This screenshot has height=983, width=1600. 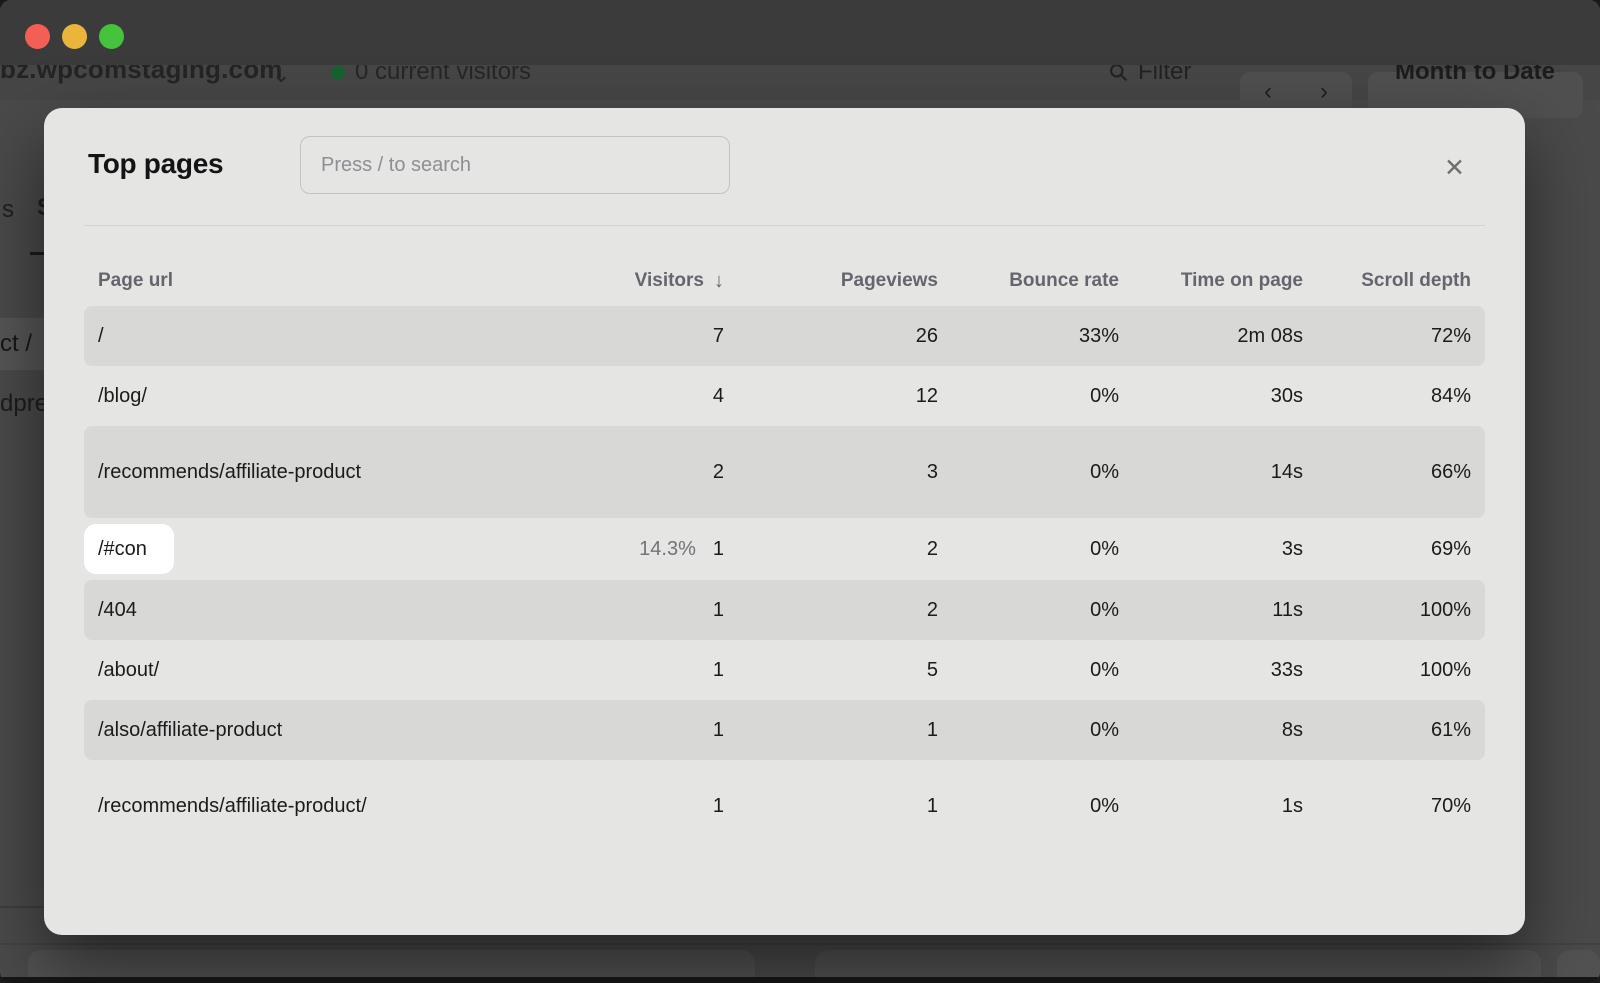 What do you see at coordinates (1450, 805) in the screenshot?
I see `scroll-depth-value: 70%` at bounding box center [1450, 805].